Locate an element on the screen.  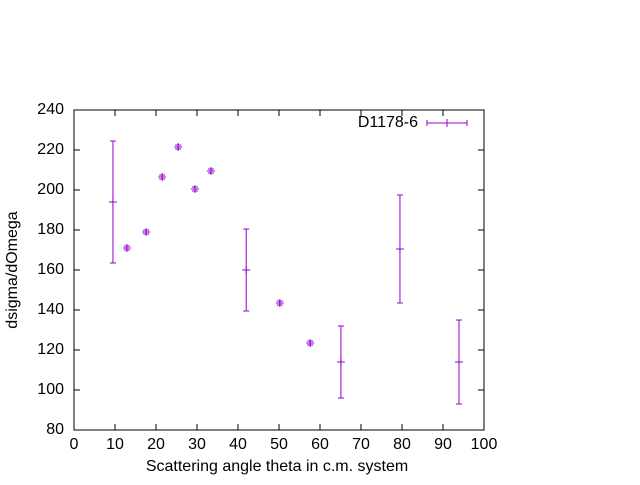
x-tick-label: 20 is located at coordinates (156, 444).